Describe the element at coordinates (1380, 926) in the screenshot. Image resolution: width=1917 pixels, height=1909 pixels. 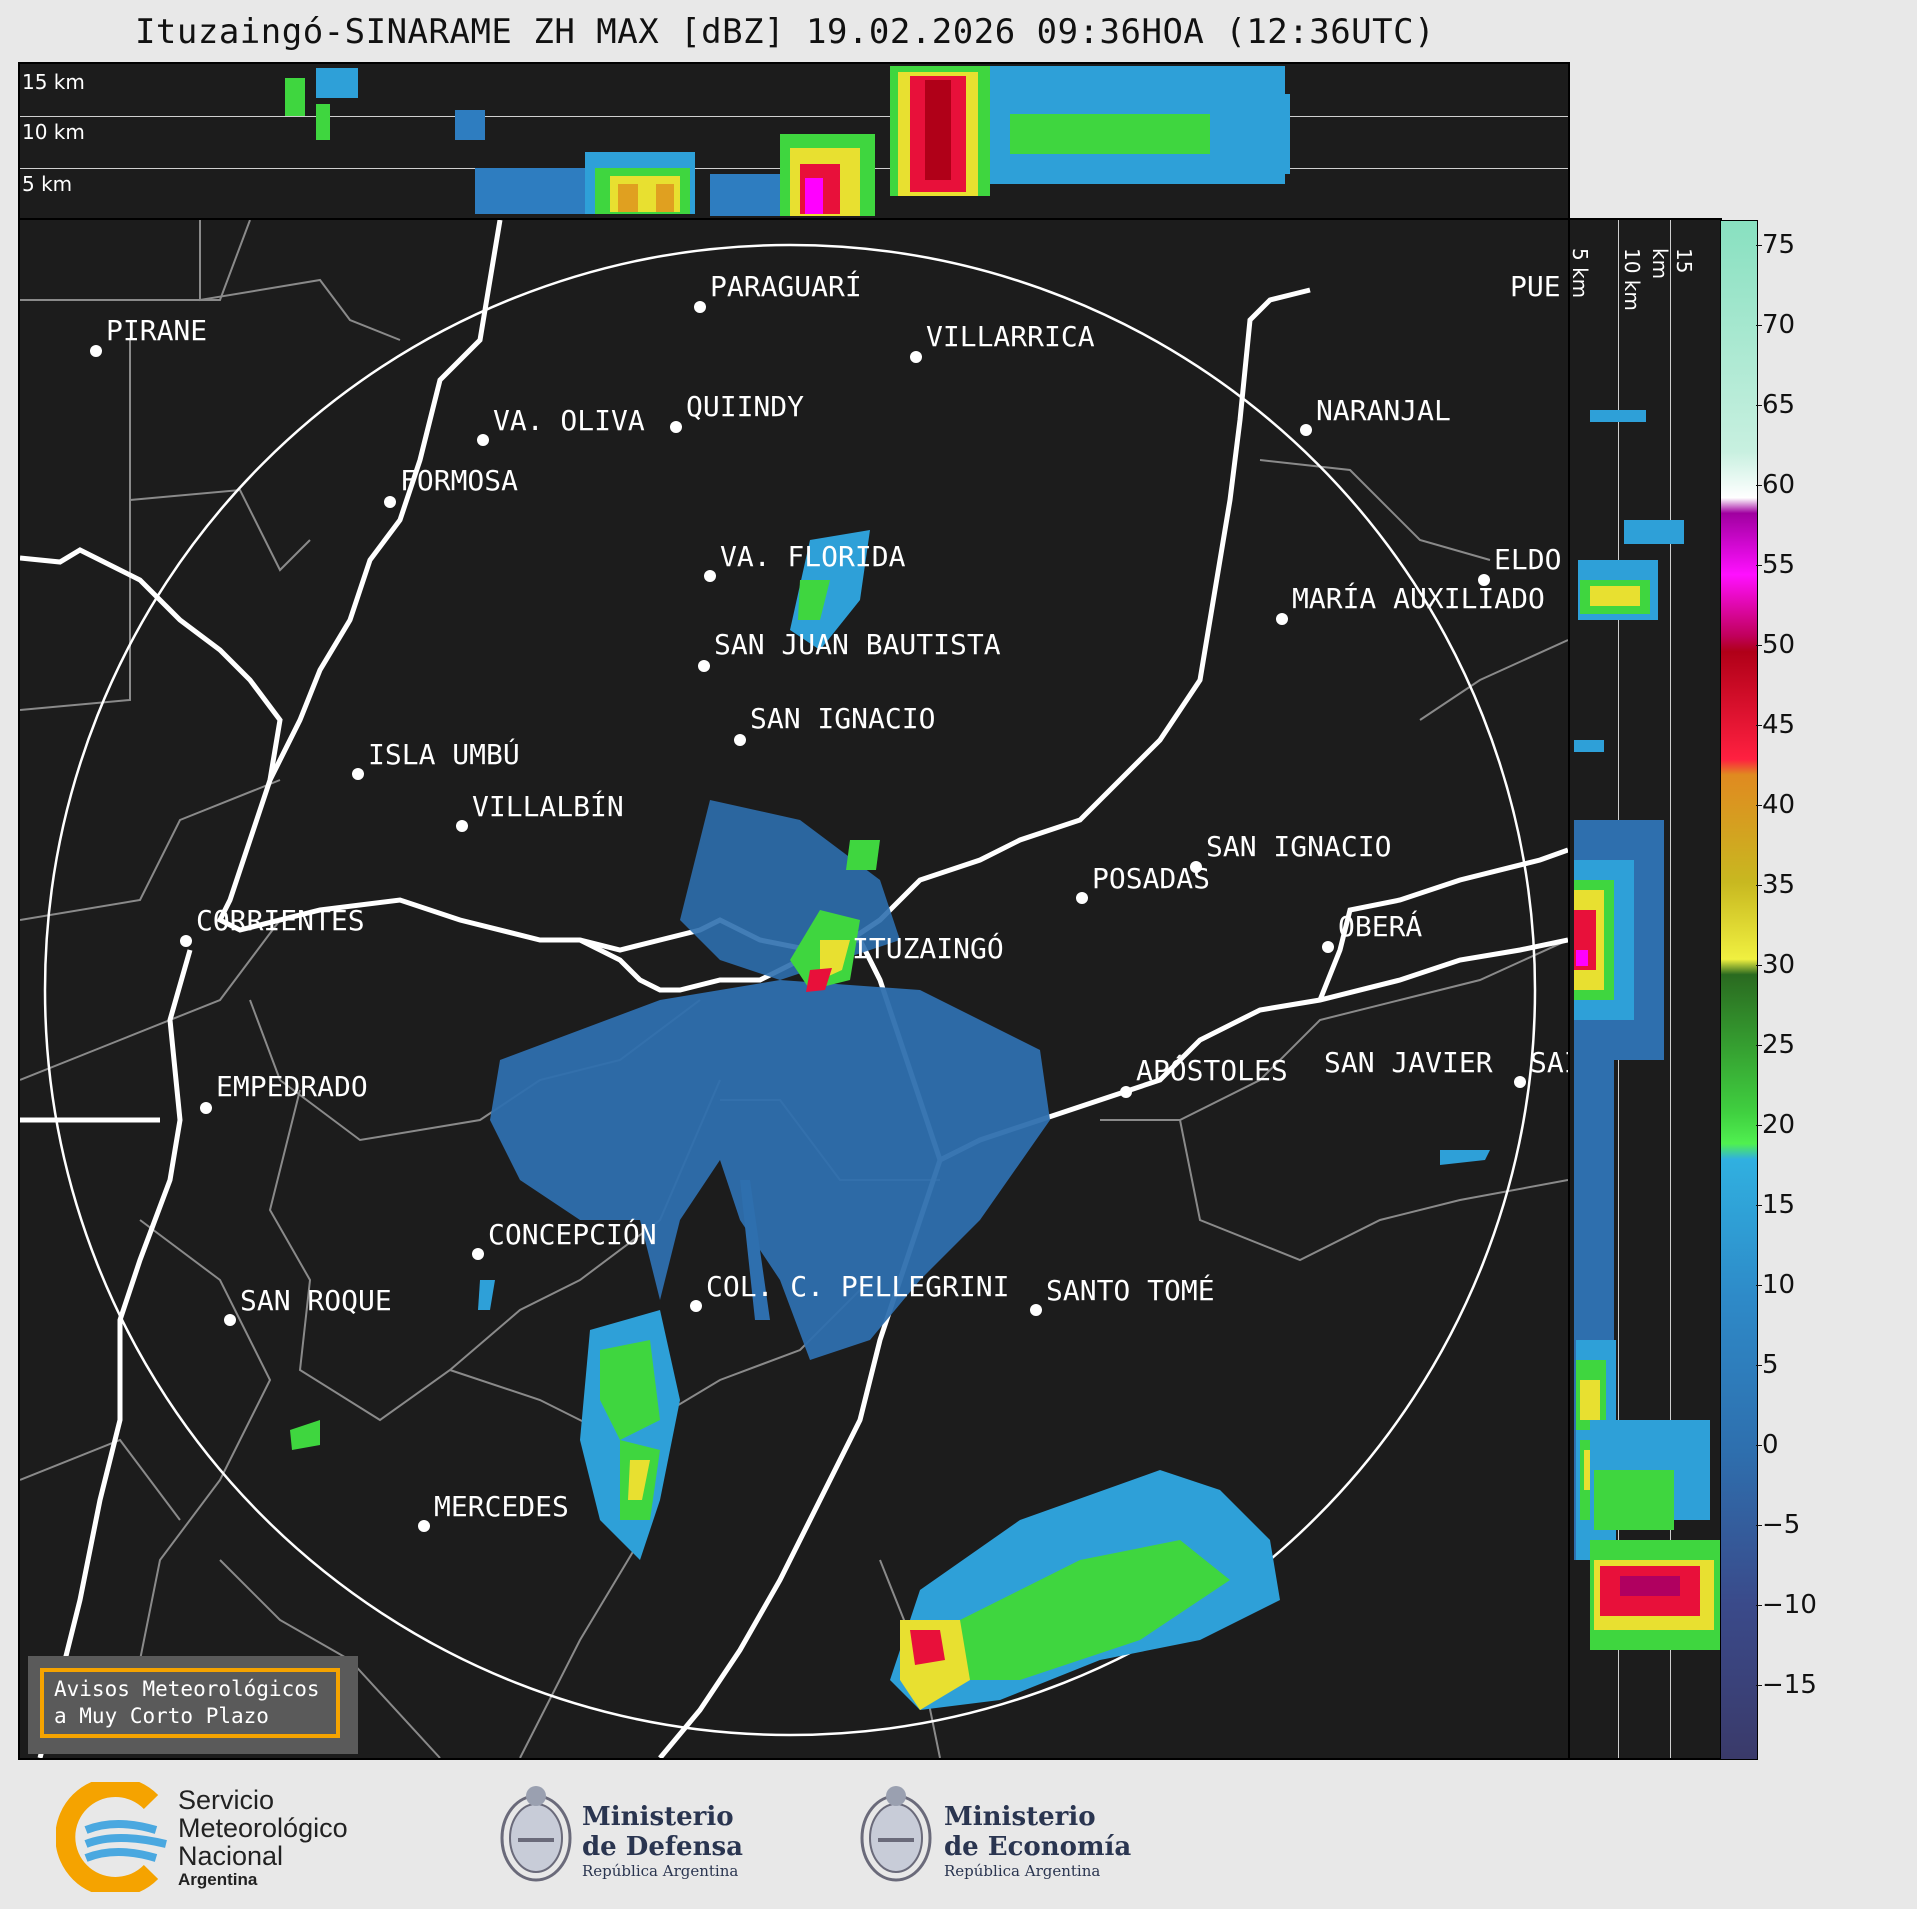
I see `city-label: OBERÁ` at that location.